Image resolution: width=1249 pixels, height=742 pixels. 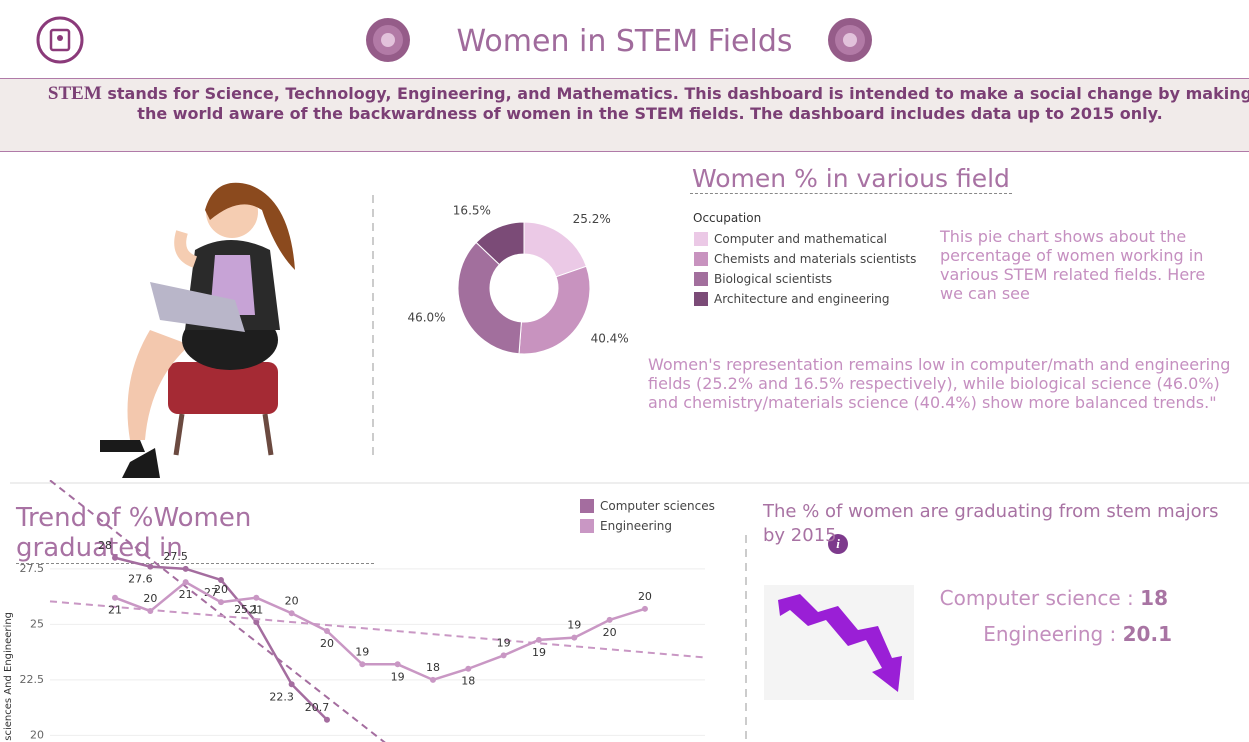 I want to click on data-label: 27.5, so click(x=175, y=556).